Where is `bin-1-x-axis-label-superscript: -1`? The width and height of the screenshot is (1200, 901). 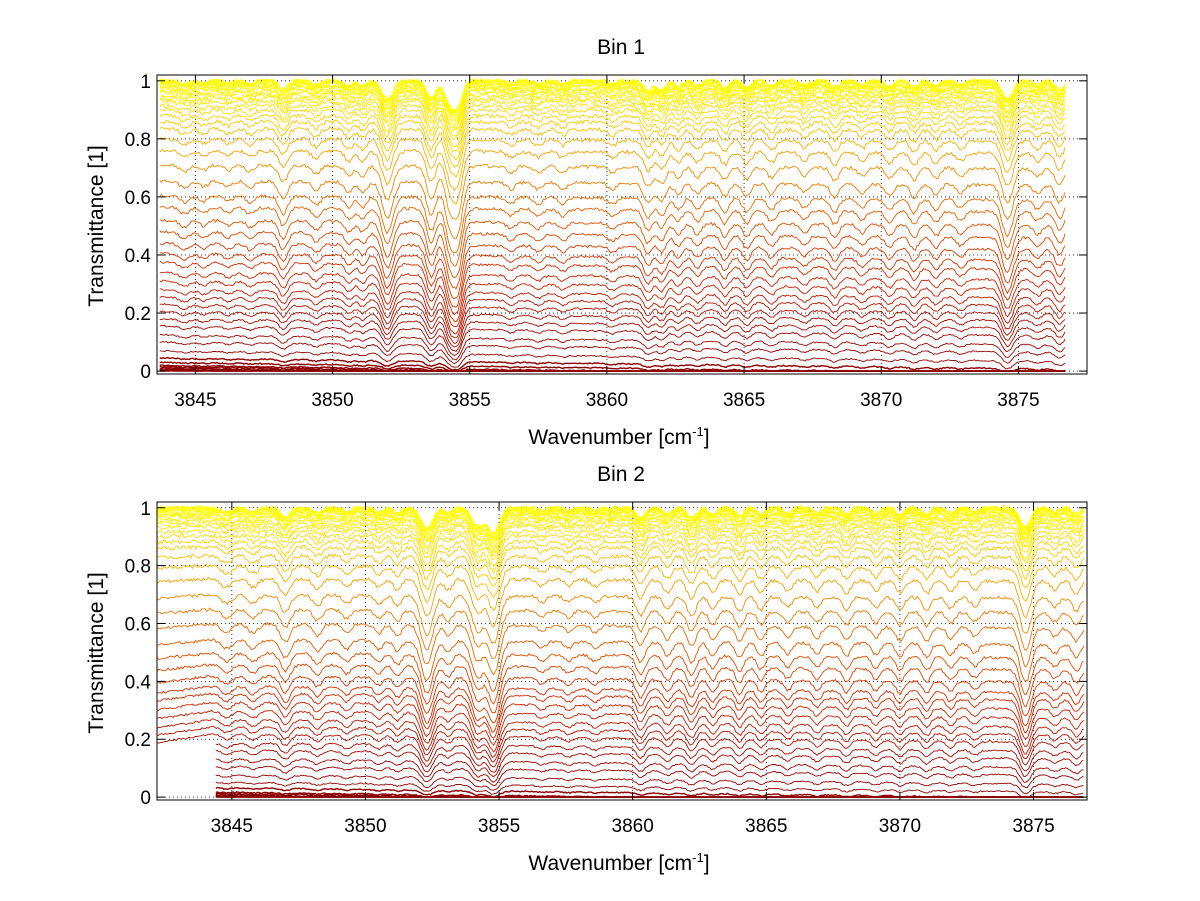 bin-1-x-axis-label-superscript: -1 is located at coordinates (698, 431).